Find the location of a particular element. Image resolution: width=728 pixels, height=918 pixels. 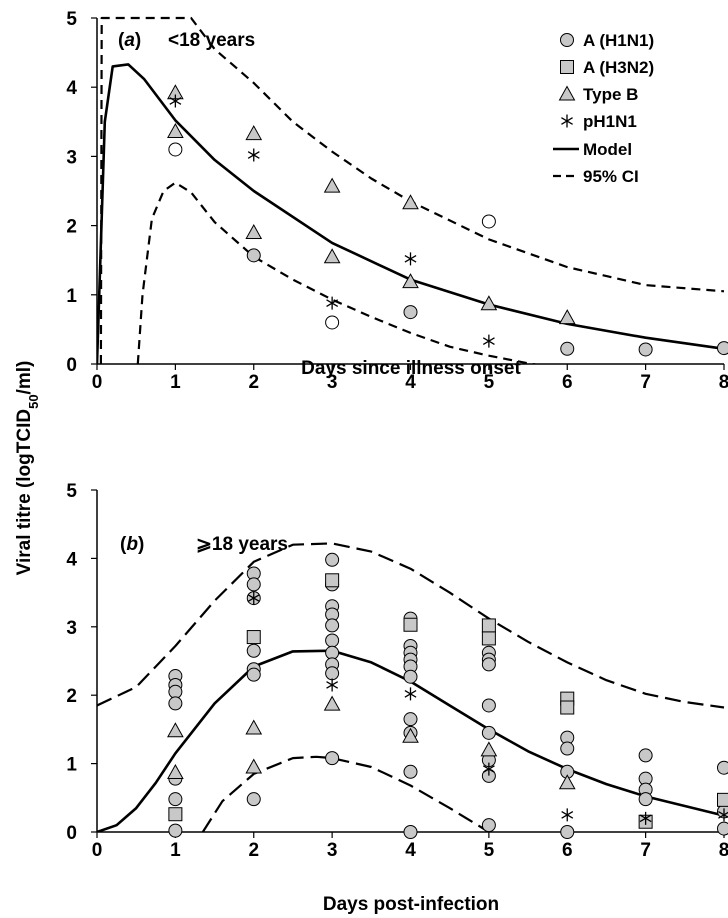

panel-b-age: ⩾18 years is located at coordinates (242, 544).